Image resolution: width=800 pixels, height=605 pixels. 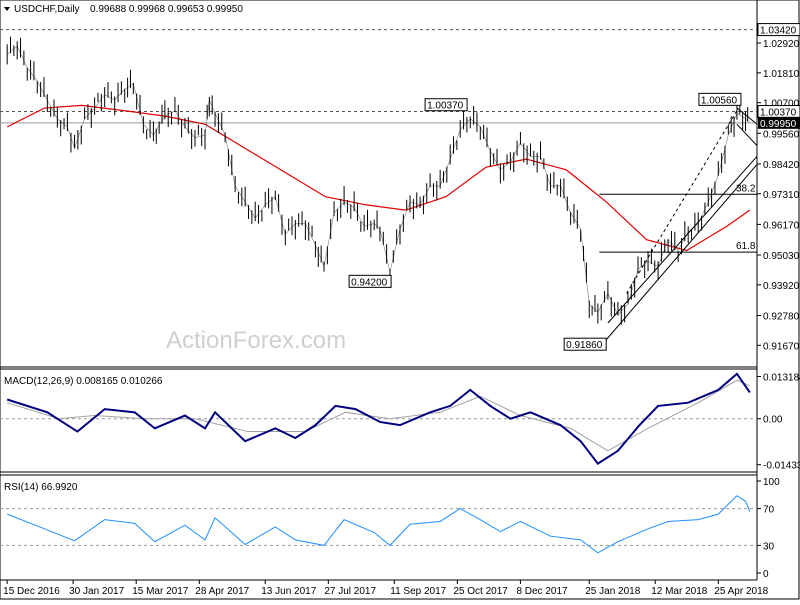 I want to click on watermark: ActionForex.com, so click(x=256, y=340).